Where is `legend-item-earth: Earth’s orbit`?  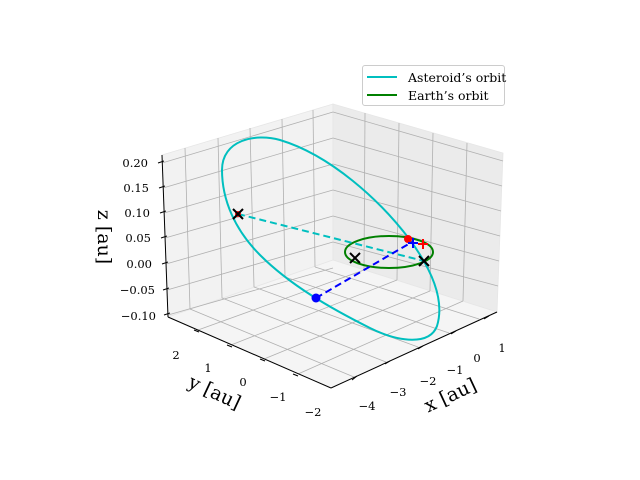
legend-item-earth: Earth’s orbit is located at coordinates (428, 95).